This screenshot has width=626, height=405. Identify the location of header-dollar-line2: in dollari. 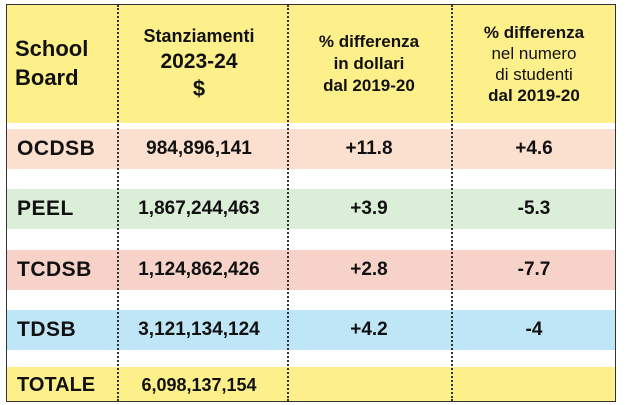
(369, 63).